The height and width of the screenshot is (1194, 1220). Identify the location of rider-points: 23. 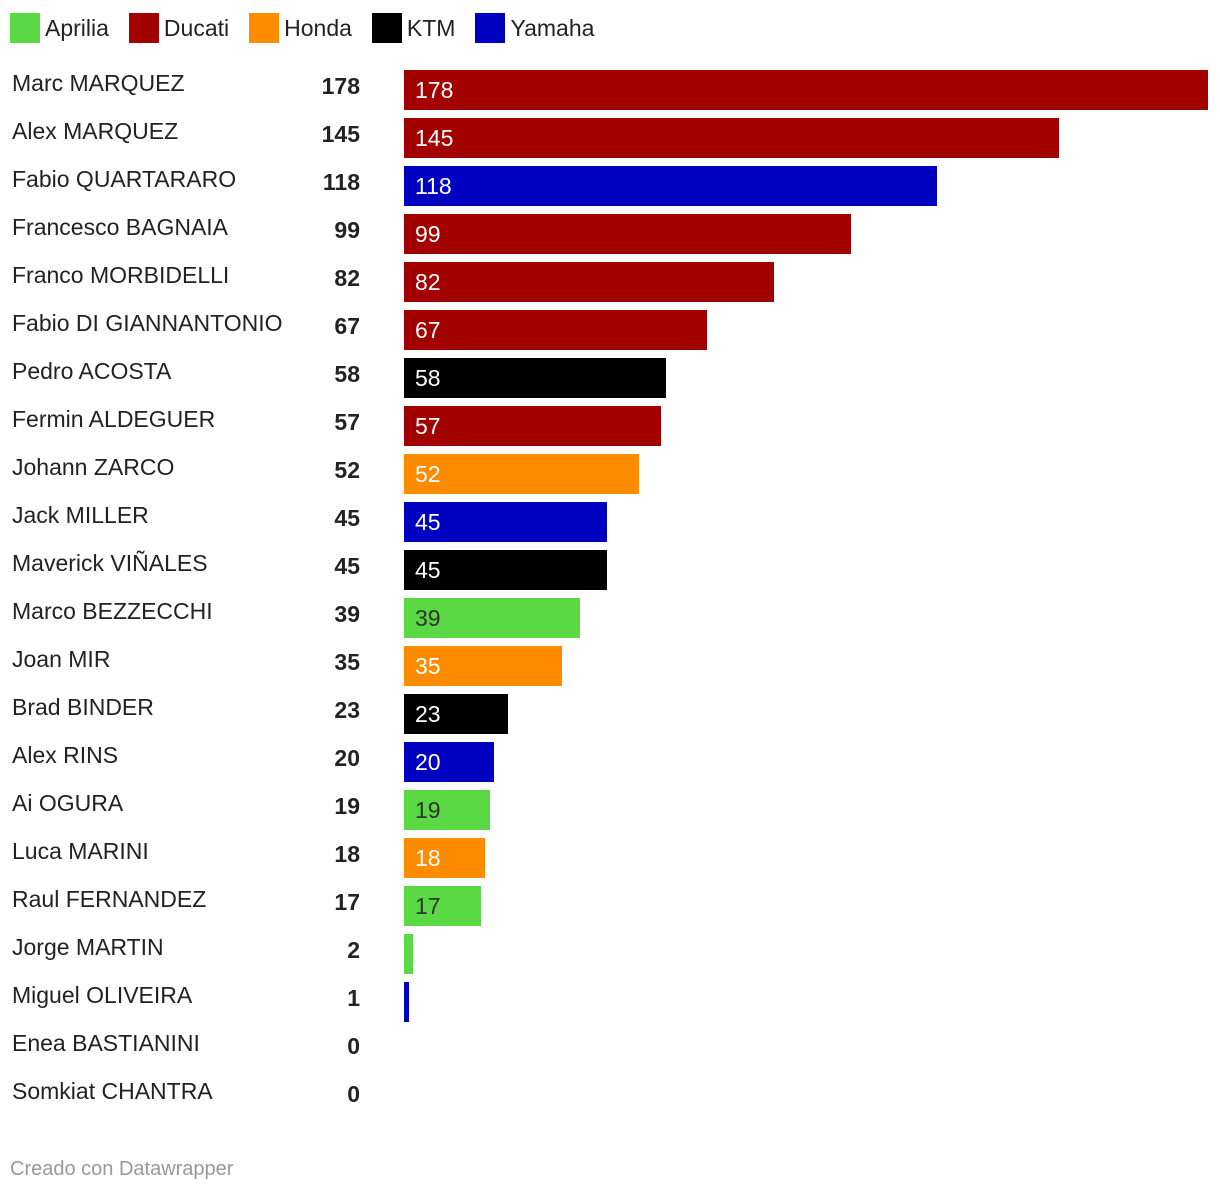
(347, 710).